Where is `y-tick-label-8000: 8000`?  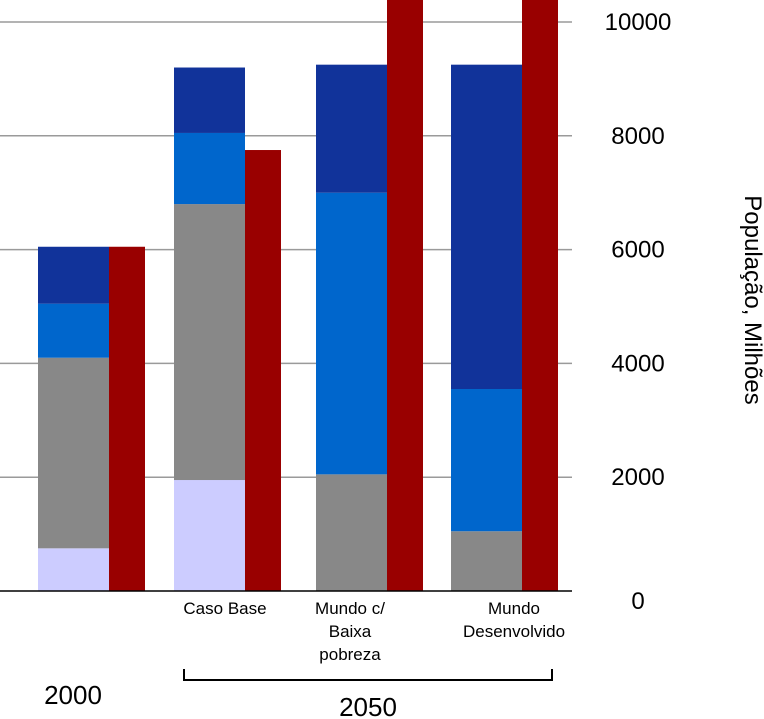 y-tick-label-8000: 8000 is located at coordinates (637, 136).